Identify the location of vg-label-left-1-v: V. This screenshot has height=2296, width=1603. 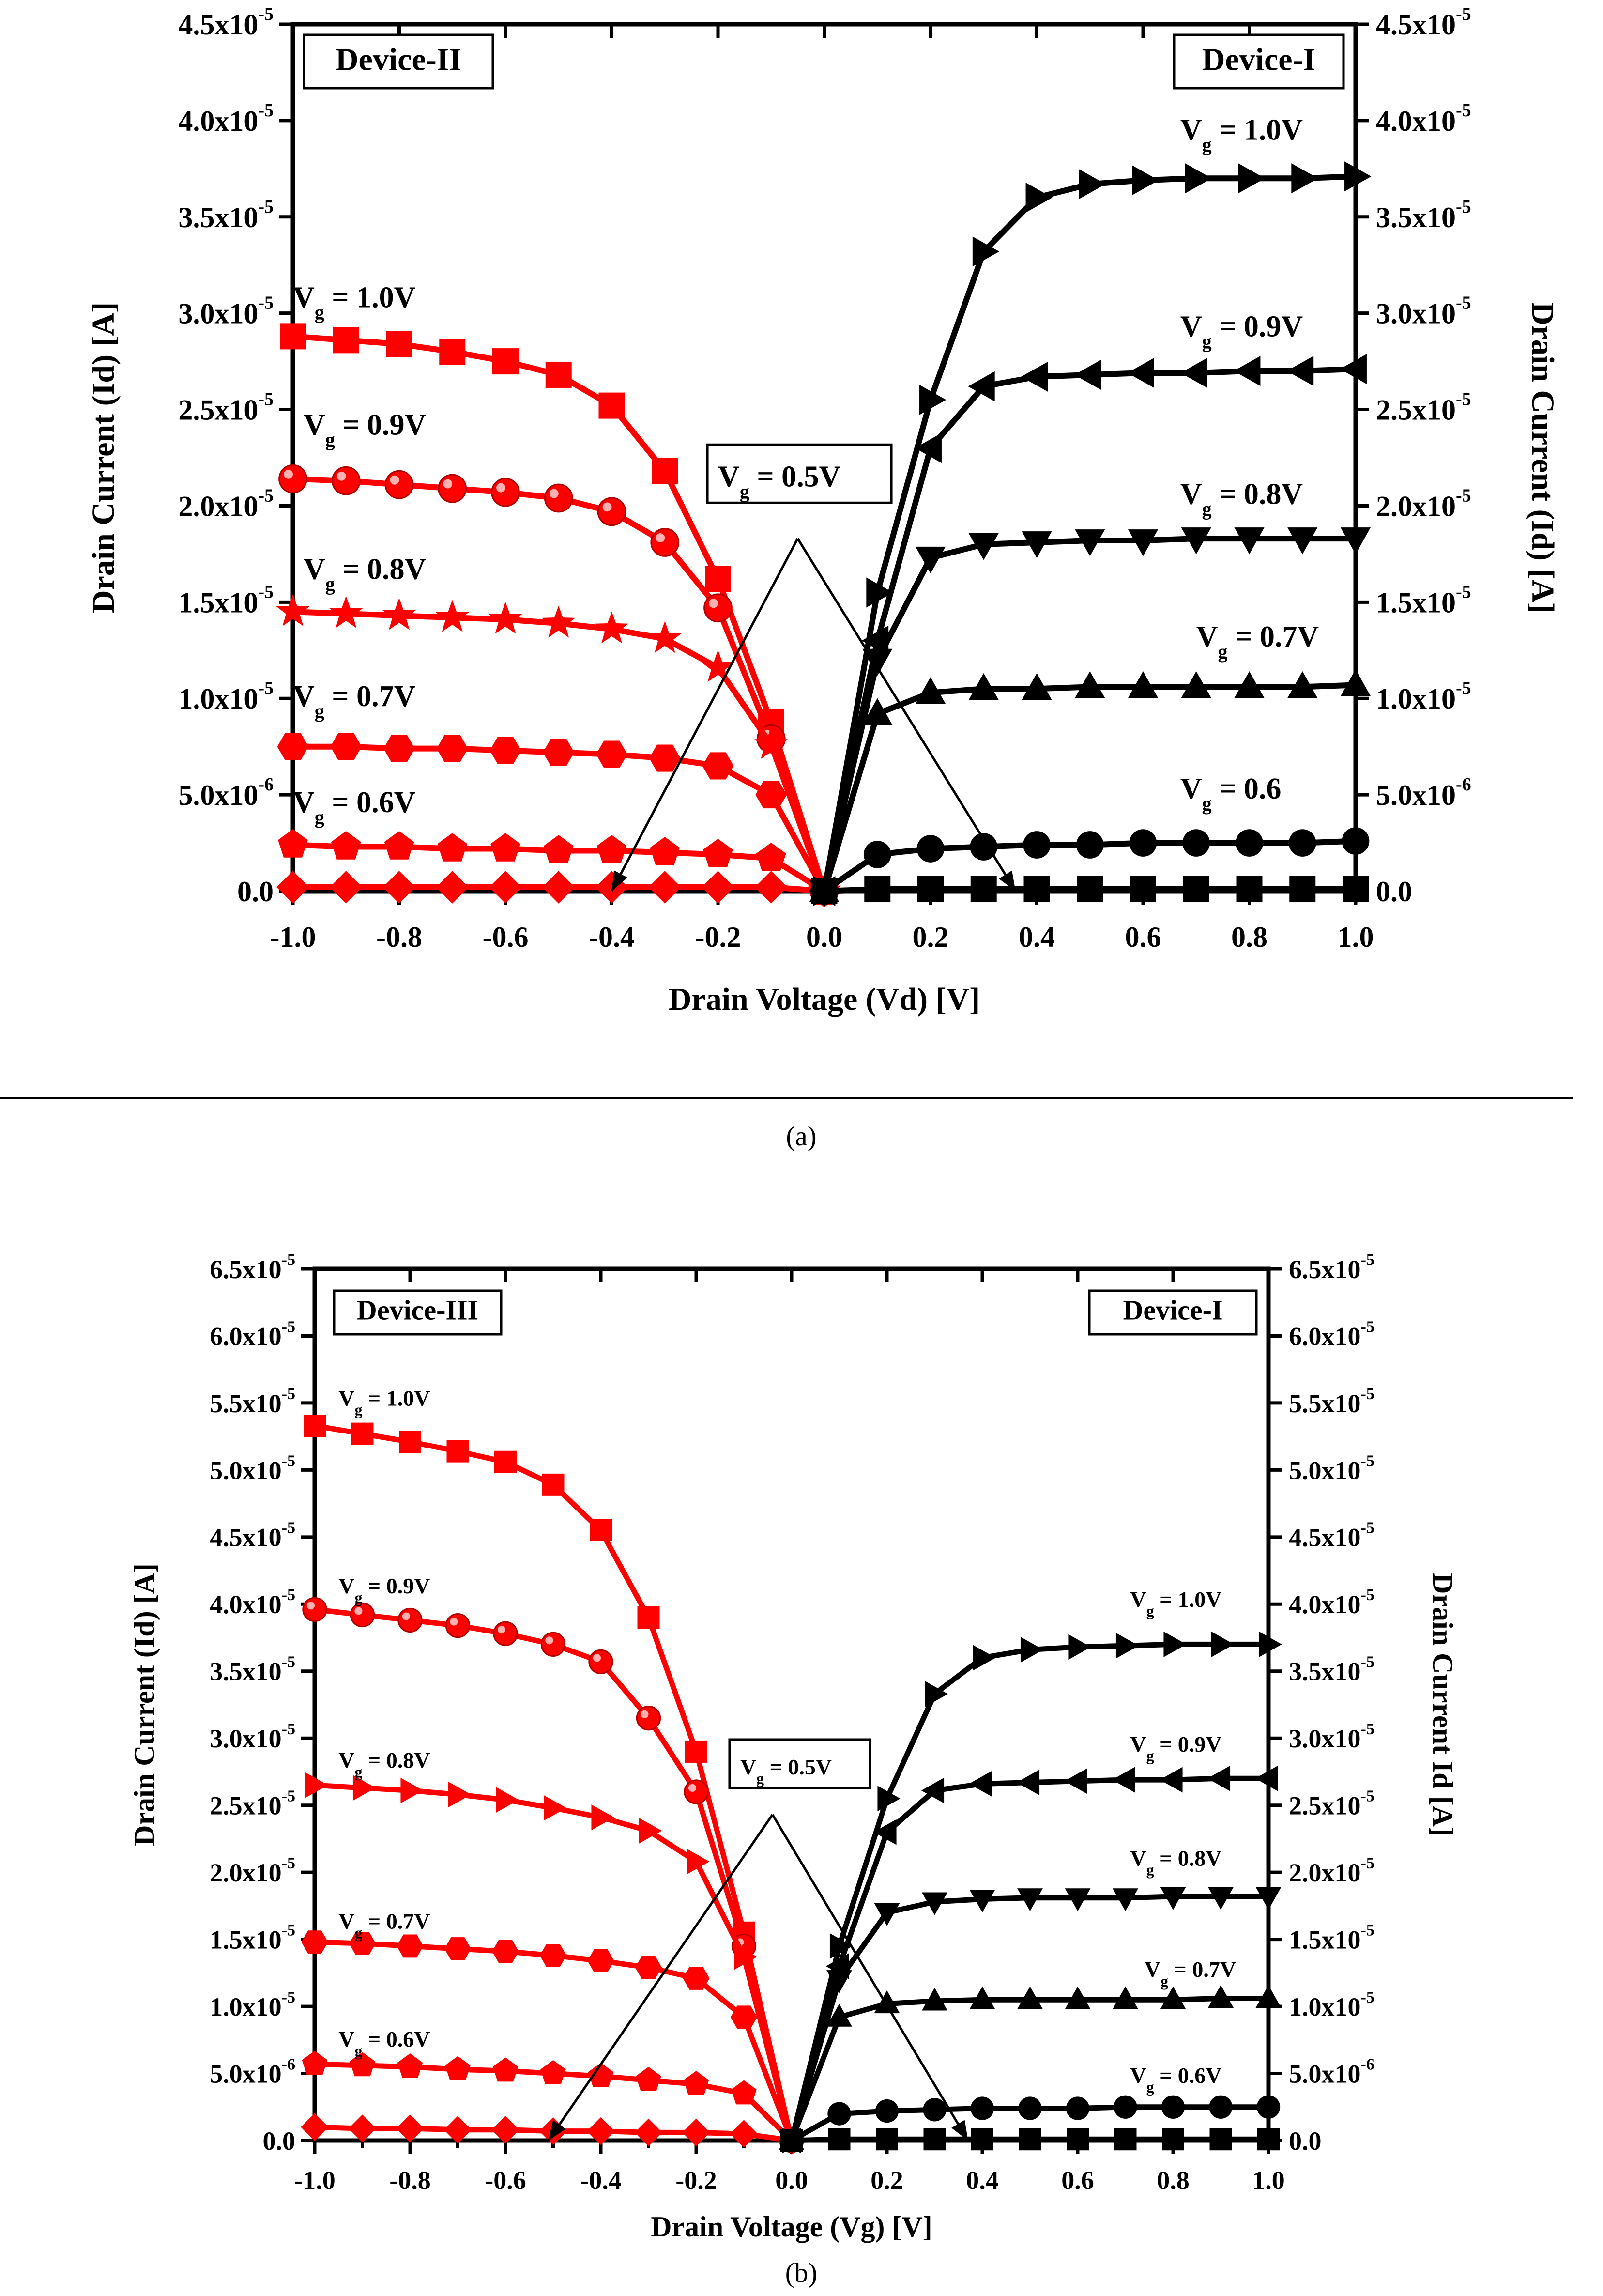
(314, 424).